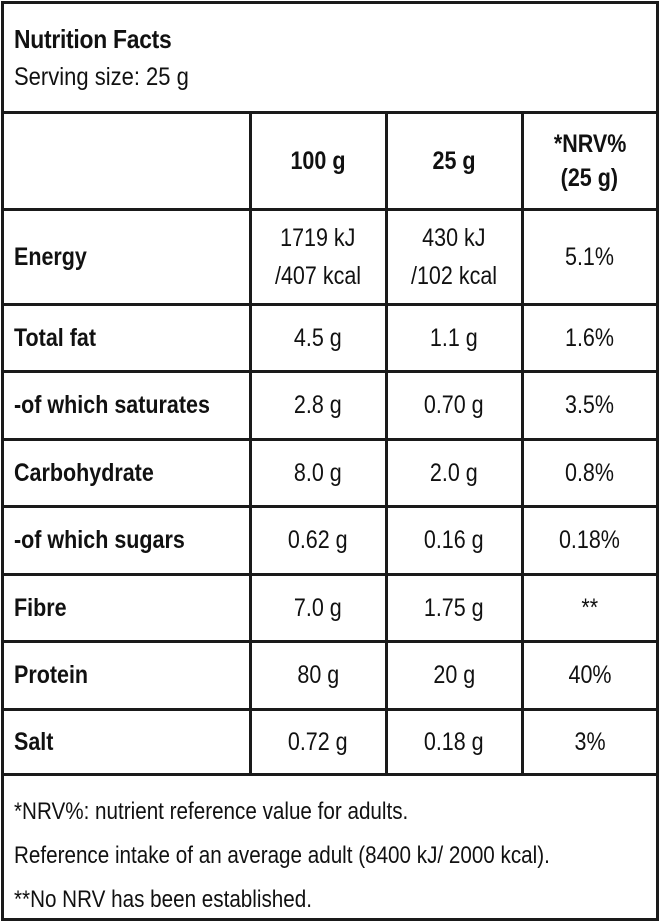  Describe the element at coordinates (319, 676) in the screenshot. I see `cell-per100: 80 g` at that location.